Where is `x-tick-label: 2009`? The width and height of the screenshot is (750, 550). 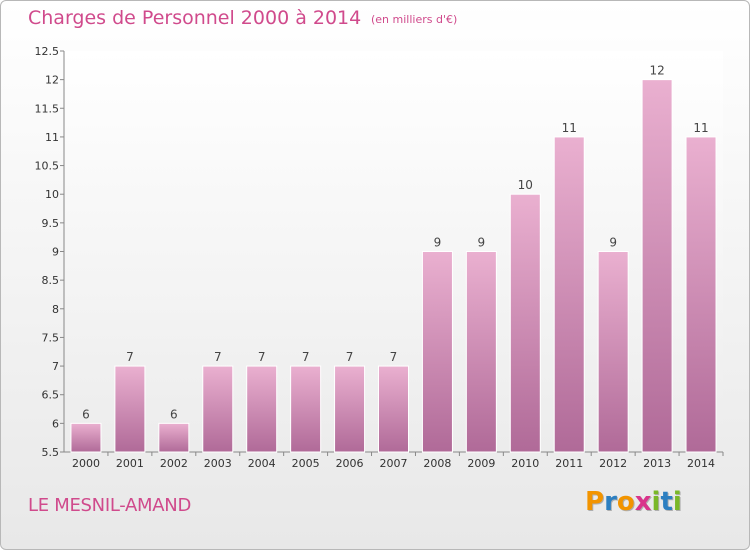
x-tick-label: 2009 is located at coordinates (481, 463).